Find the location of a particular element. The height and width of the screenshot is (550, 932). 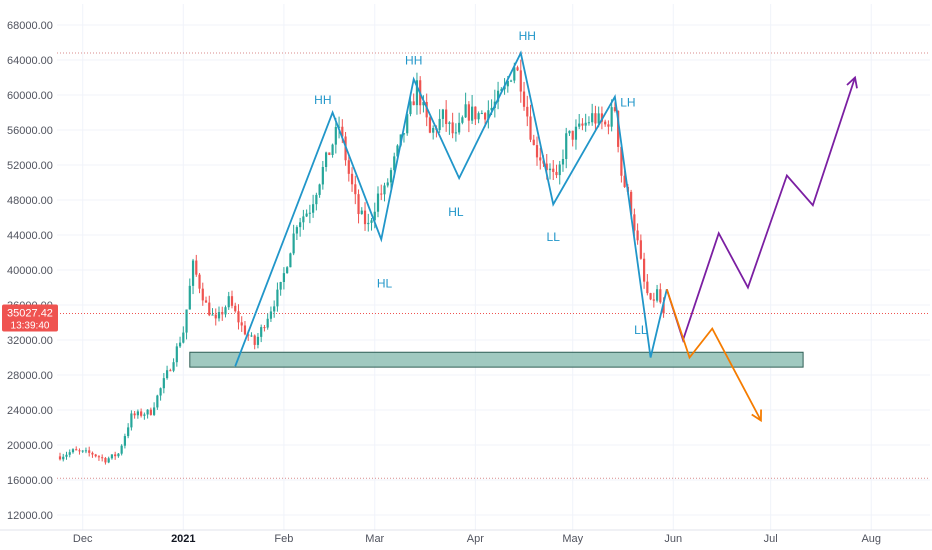

support-zone-rect is located at coordinates (496, 359).